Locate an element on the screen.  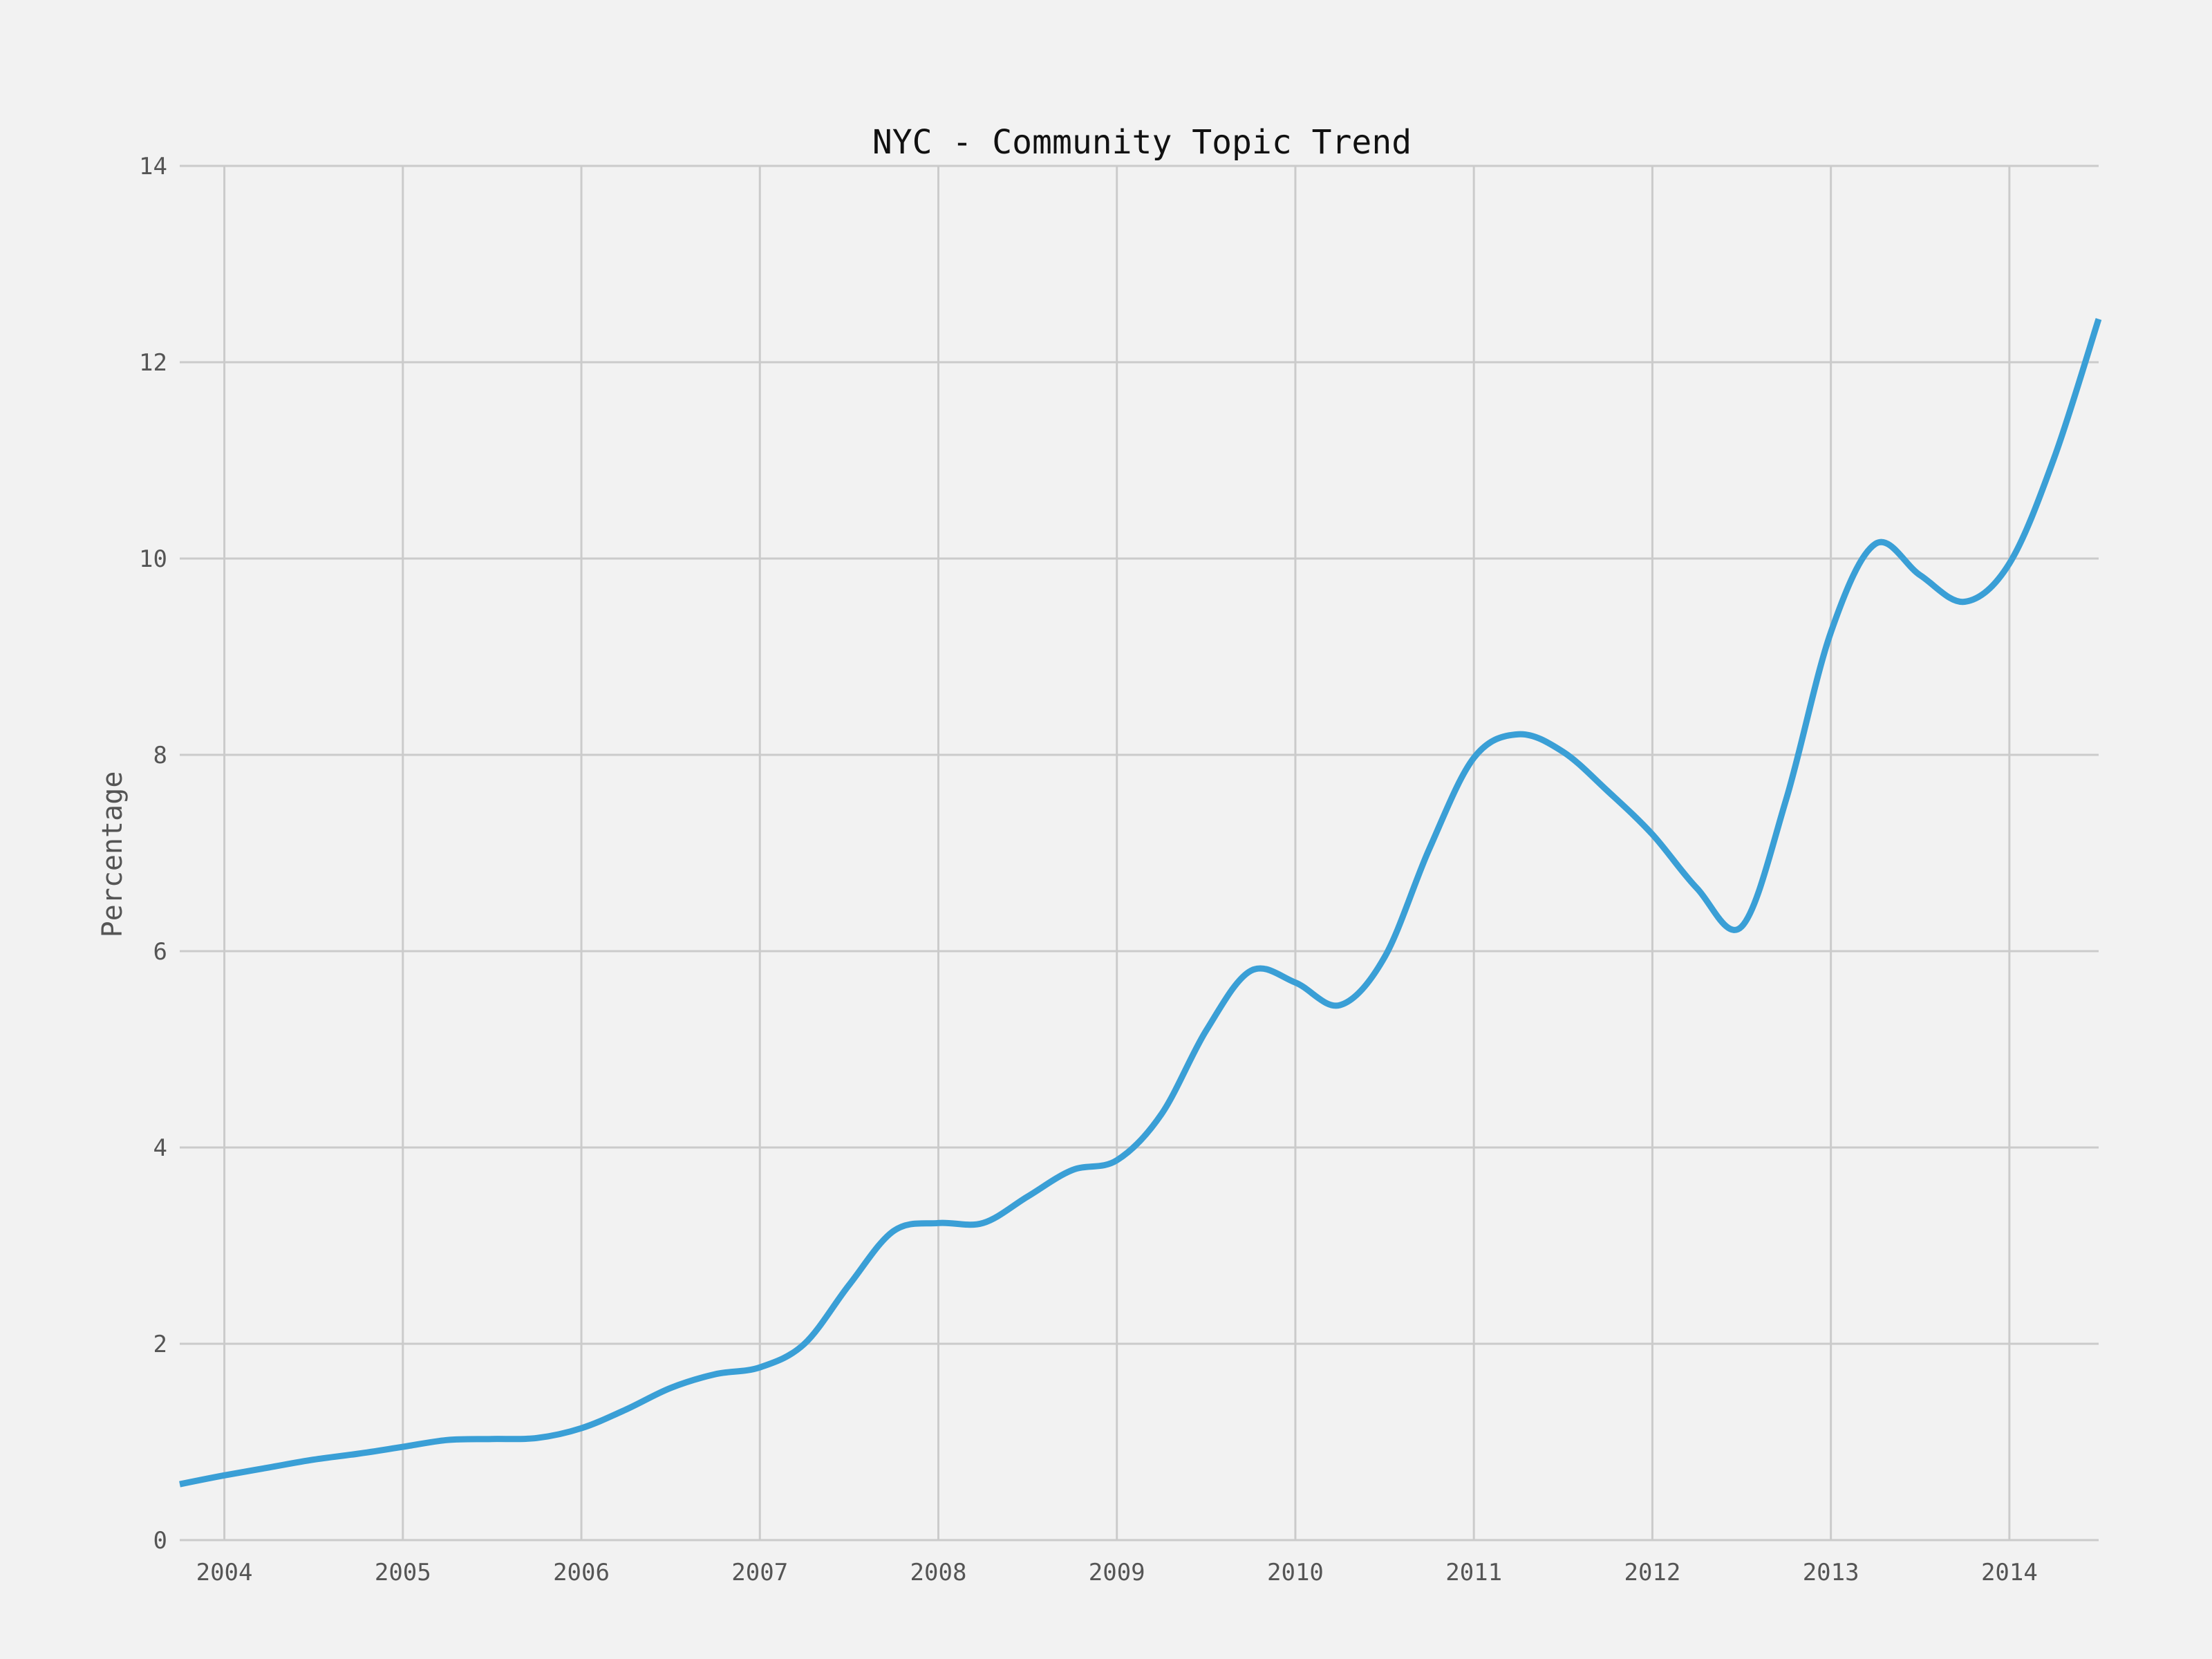
x-tick-label: 2011 is located at coordinates (1474, 1572).